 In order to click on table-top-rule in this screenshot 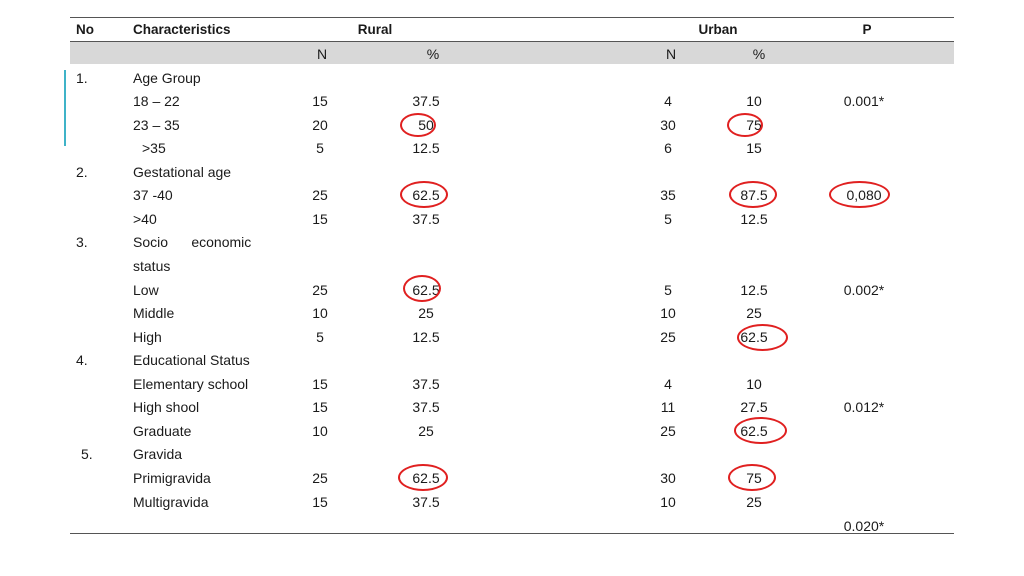, I will do `click(512, 17)`.